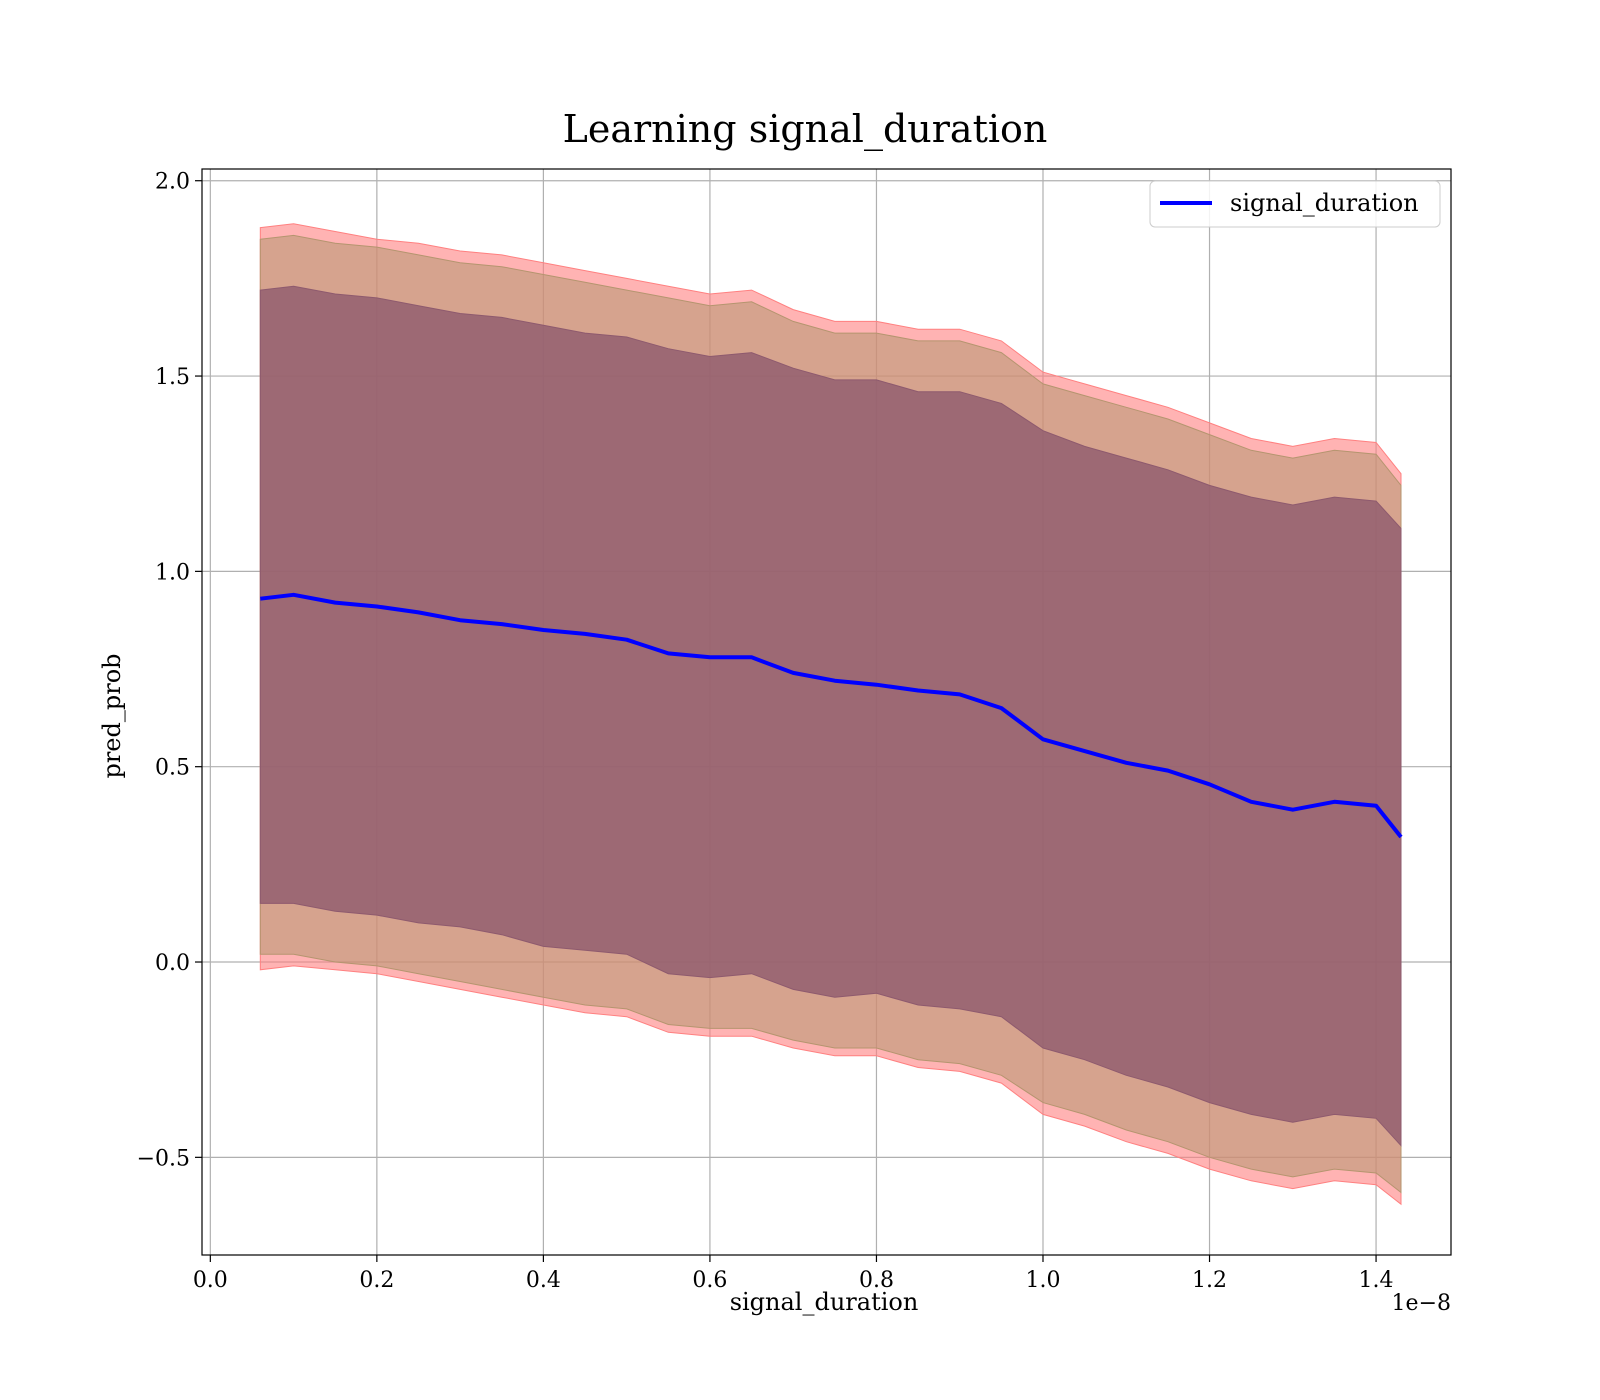  I want to click on legend-box, so click(1295, 204).